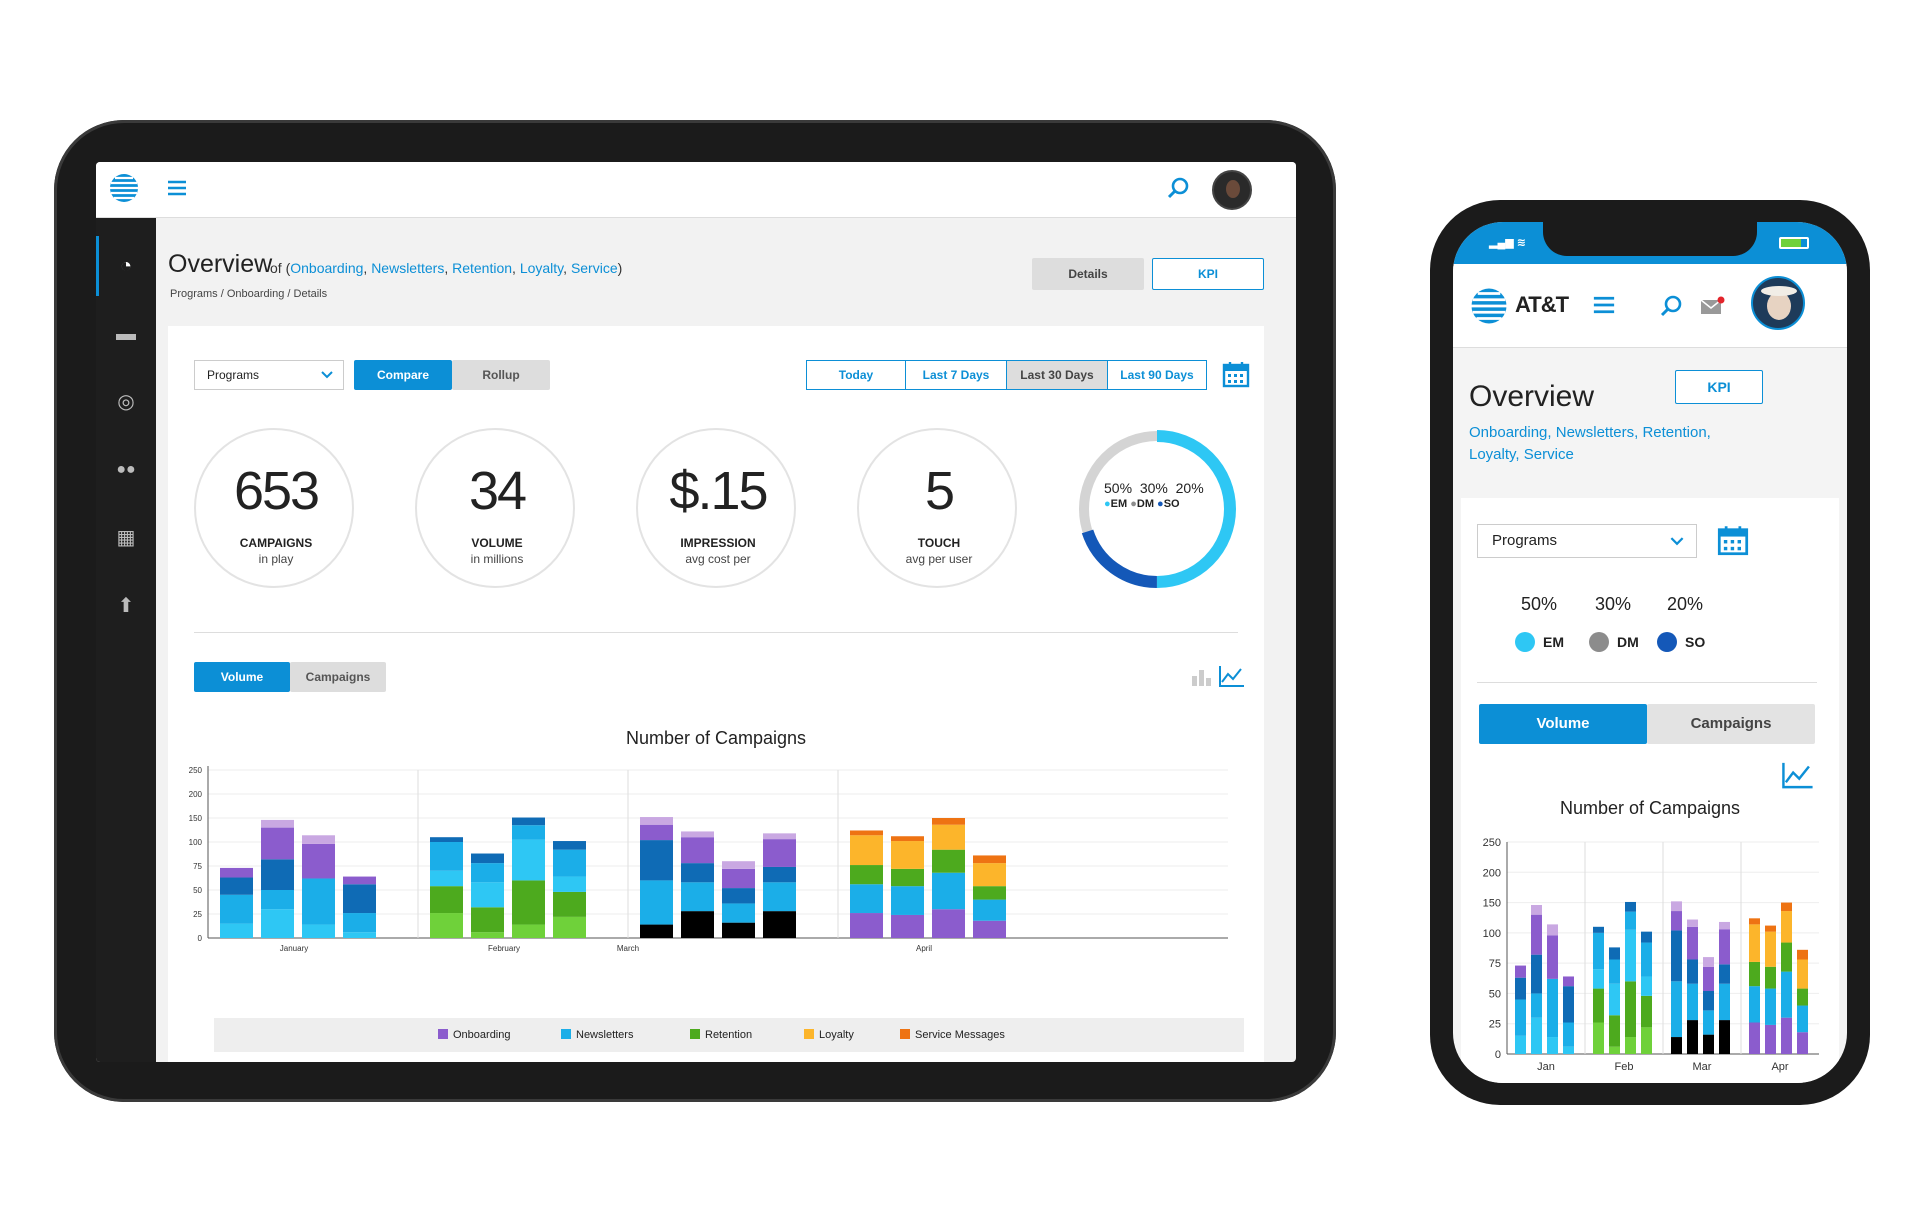 This screenshot has width=1920, height=1227. I want to click on dashboard-icon: ◔, so click(126, 266).